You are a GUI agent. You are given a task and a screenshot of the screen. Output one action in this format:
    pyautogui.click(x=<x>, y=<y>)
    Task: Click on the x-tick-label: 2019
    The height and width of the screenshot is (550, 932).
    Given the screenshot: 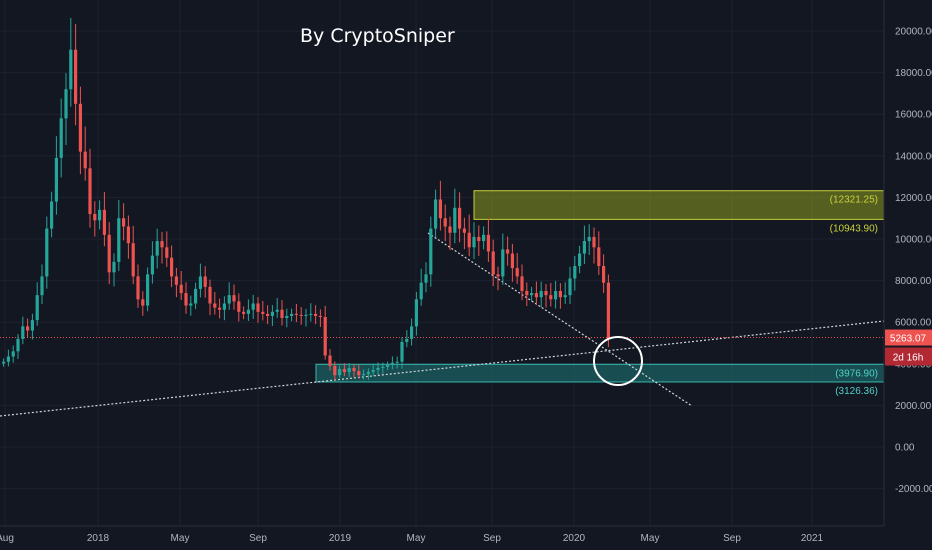 What is the action you would take?
    pyautogui.click(x=340, y=538)
    